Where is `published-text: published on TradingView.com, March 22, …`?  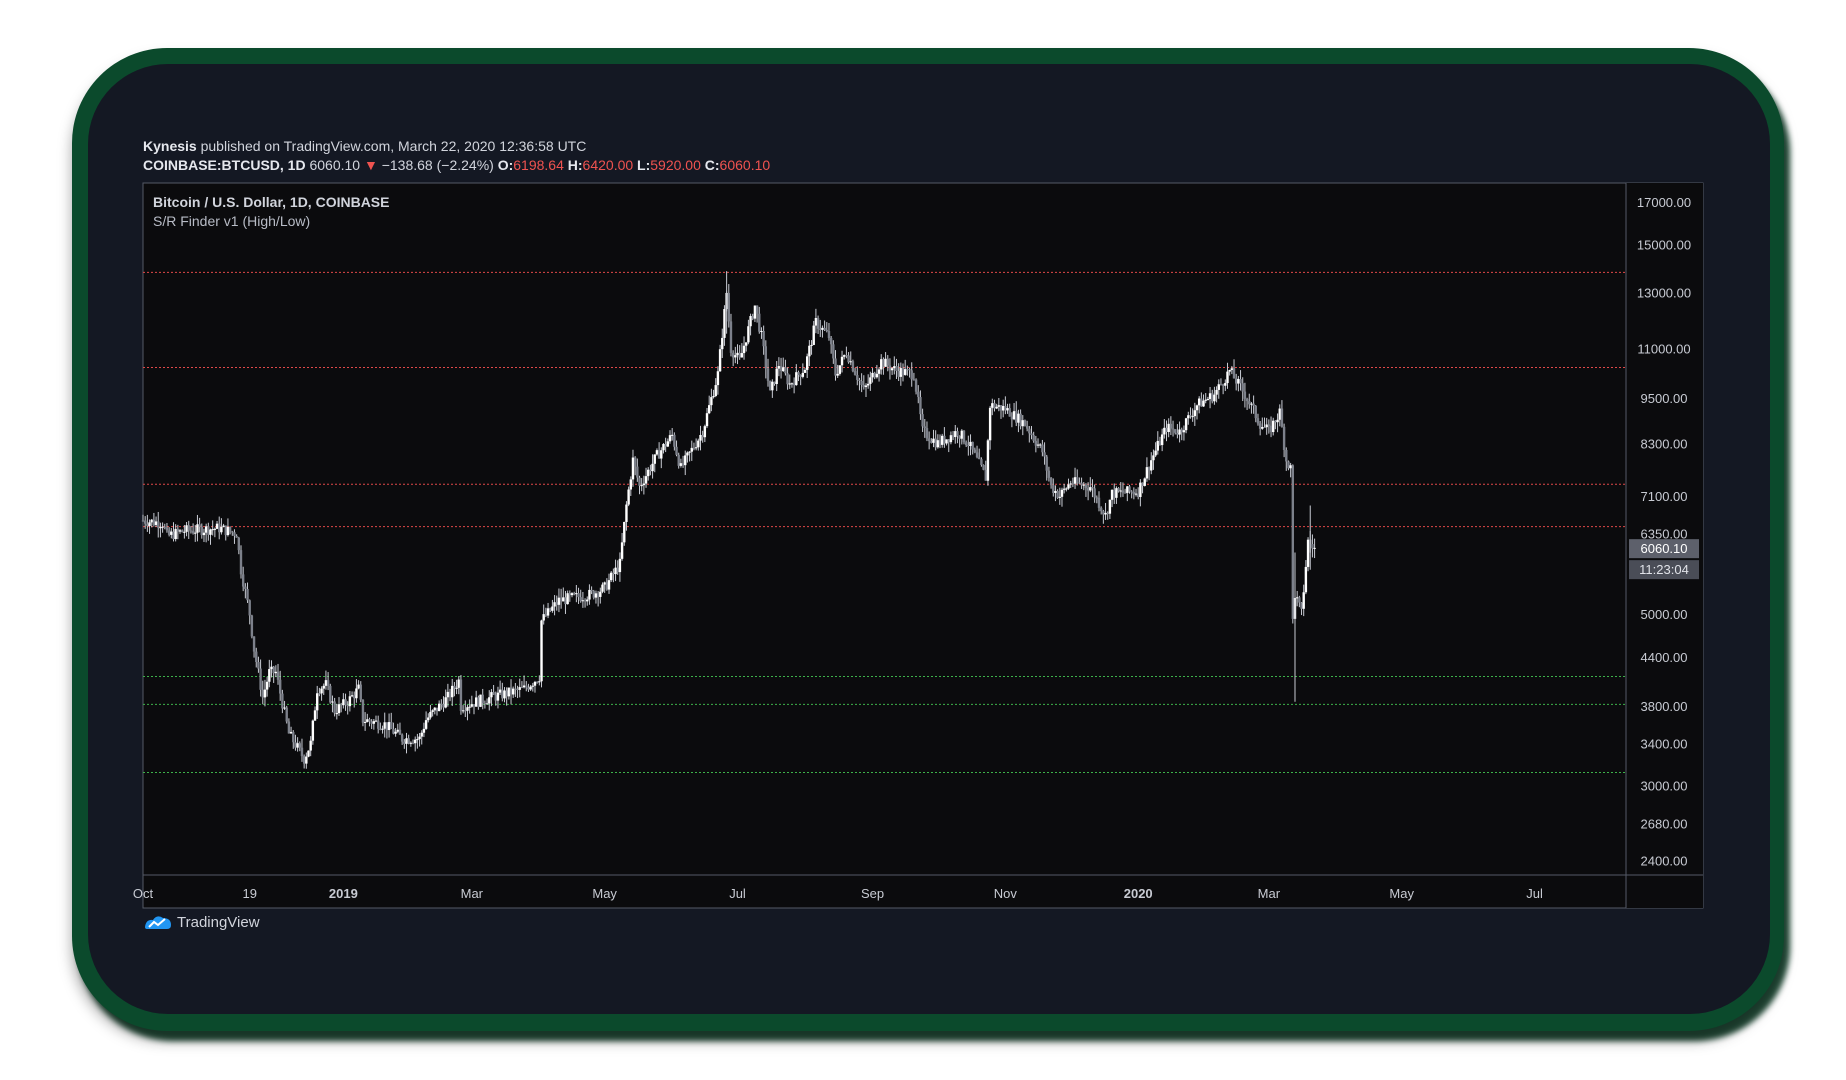 published-text: published on TradingView.com, March 22, … is located at coordinates (393, 146).